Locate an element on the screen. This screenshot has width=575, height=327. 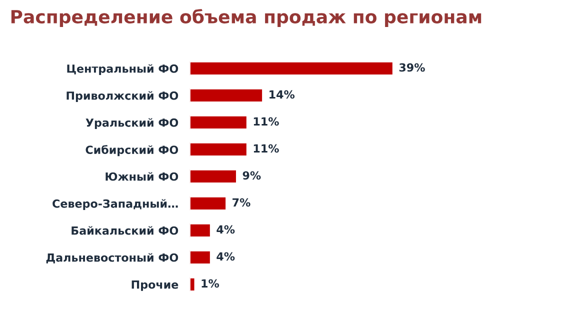
y-tick-label: Приволжский ФО is located at coordinates (122, 96).